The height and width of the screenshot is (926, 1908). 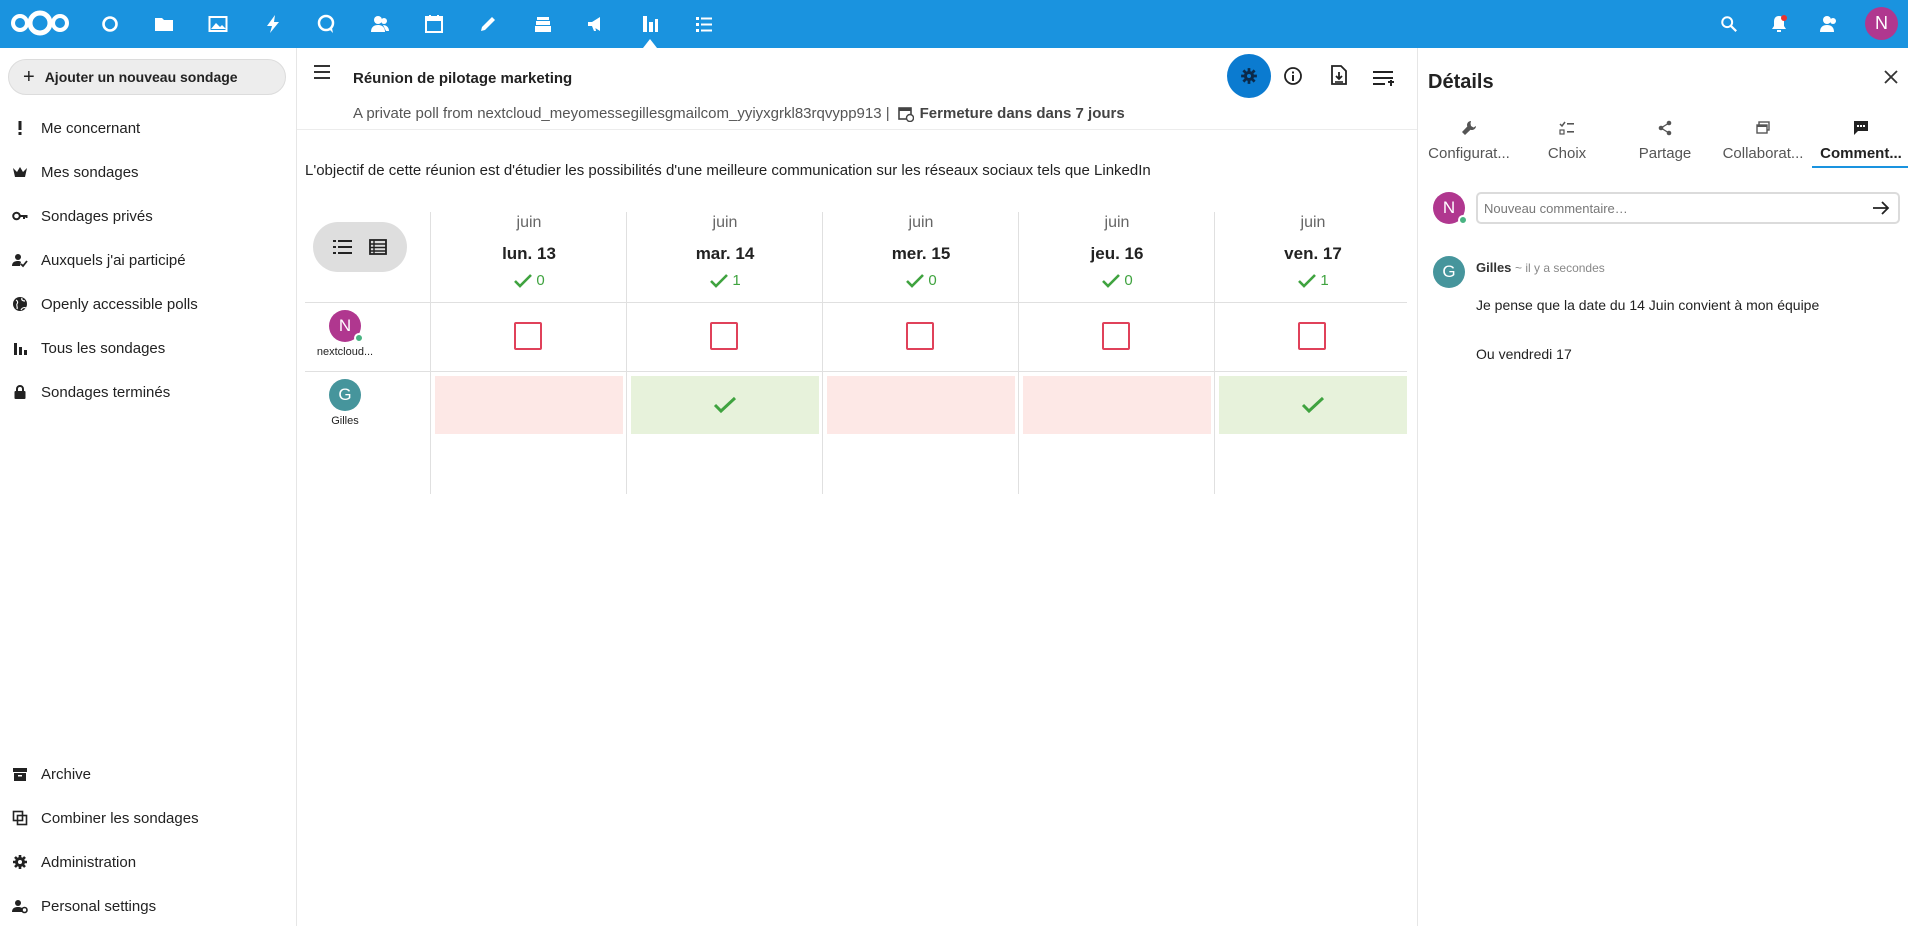 I want to click on sidebar-item-label: Archive, so click(x=66, y=774).